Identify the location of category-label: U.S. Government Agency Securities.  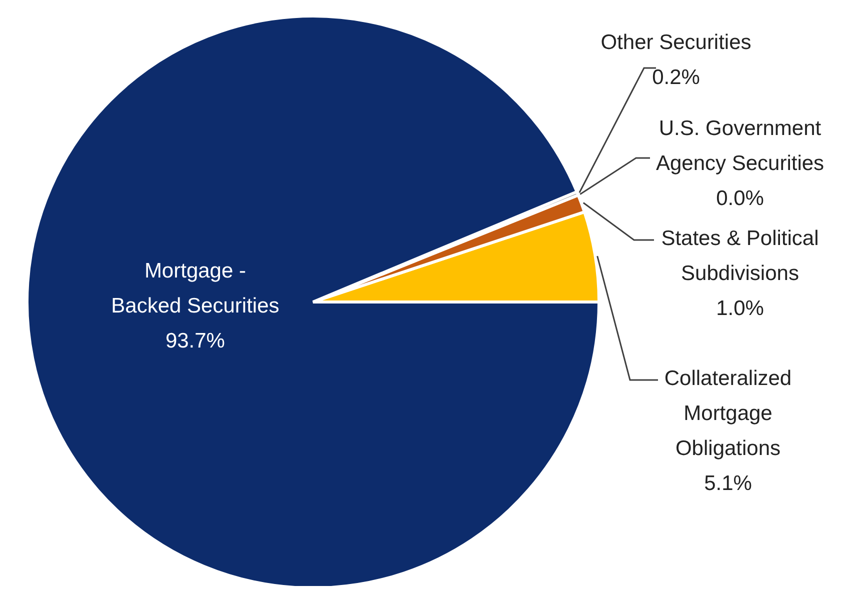
(740, 146).